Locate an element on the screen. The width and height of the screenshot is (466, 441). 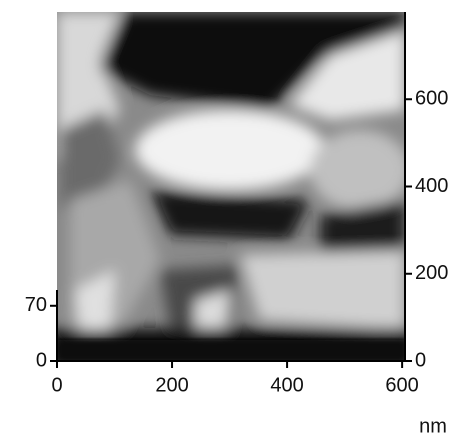
x-tick-label: 200 is located at coordinates (171, 385).